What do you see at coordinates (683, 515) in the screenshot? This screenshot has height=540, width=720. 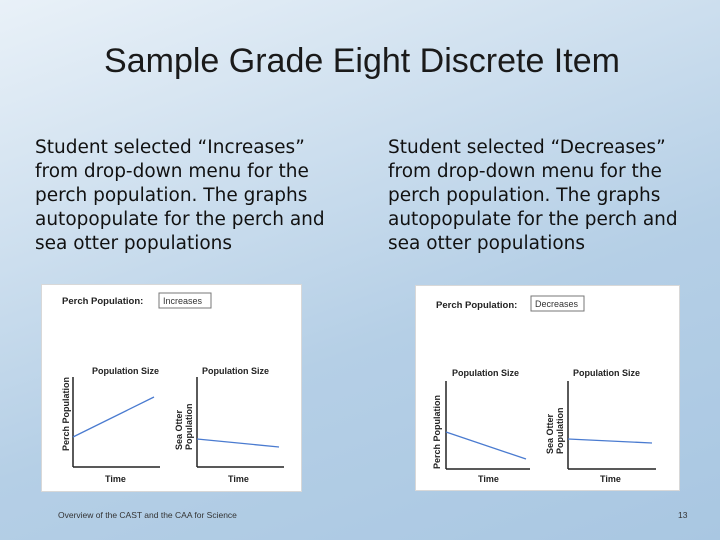 I see `page-number: 13` at bounding box center [683, 515].